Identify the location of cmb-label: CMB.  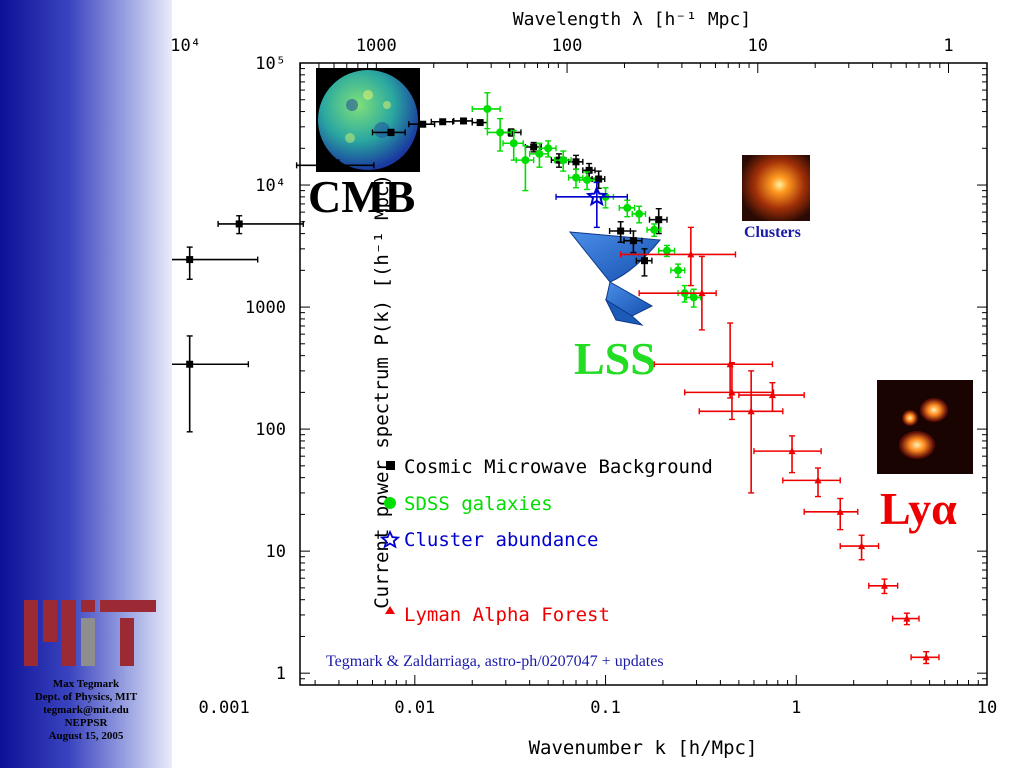
(361, 196).